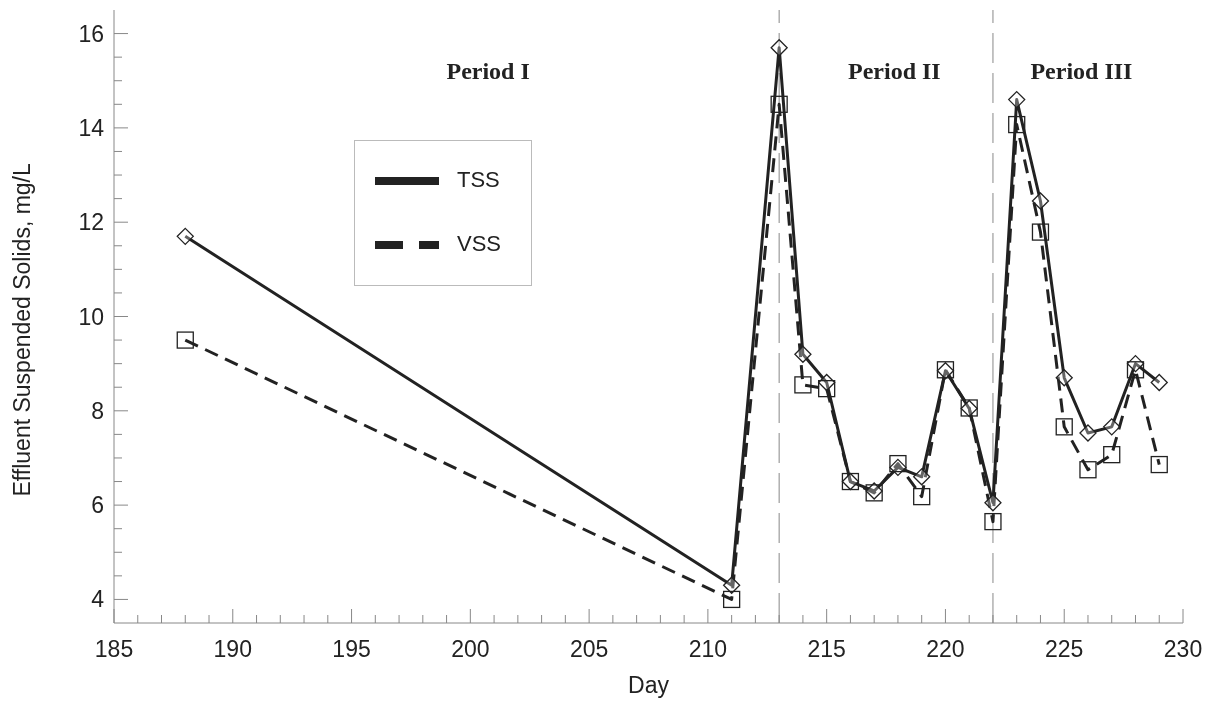 This screenshot has width=1218, height=703. What do you see at coordinates (91, 33) in the screenshot?
I see `y-tick-label: 16` at bounding box center [91, 33].